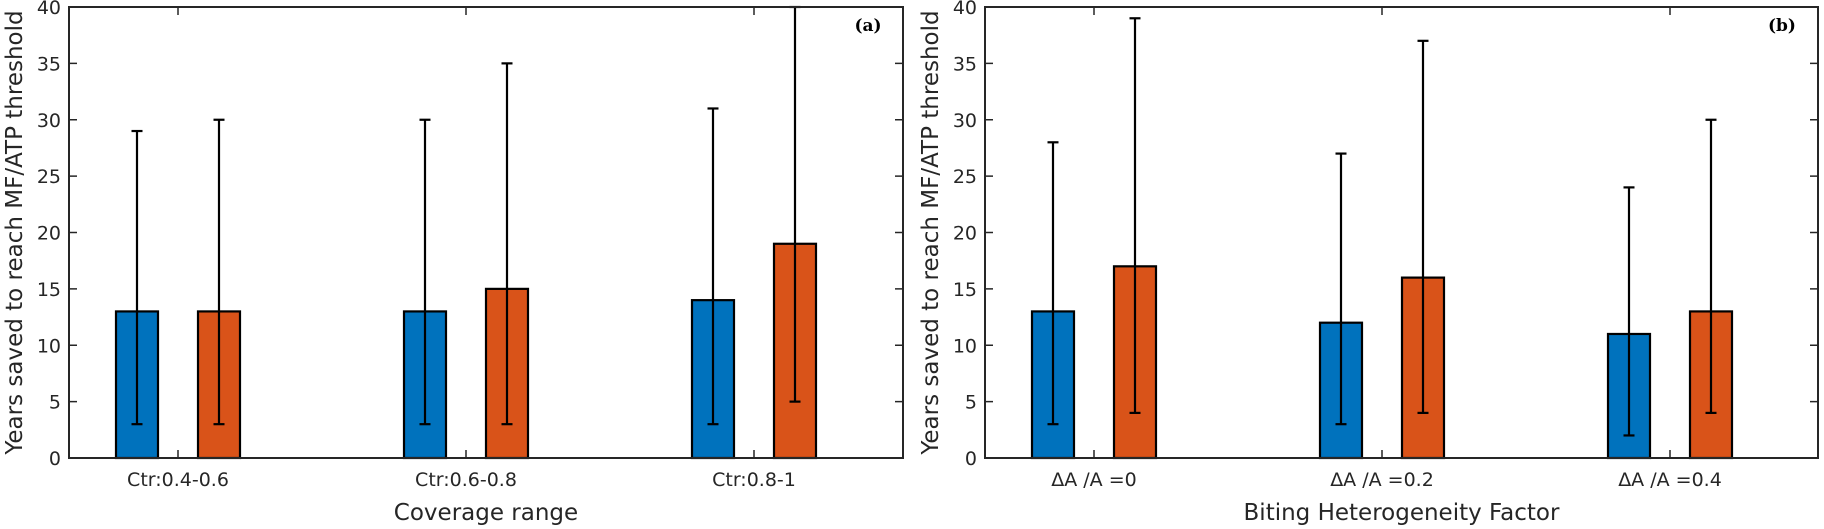  What do you see at coordinates (178, 480) in the screenshot?
I see `x-tick-label: Ctr:0.4-0.6` at bounding box center [178, 480].